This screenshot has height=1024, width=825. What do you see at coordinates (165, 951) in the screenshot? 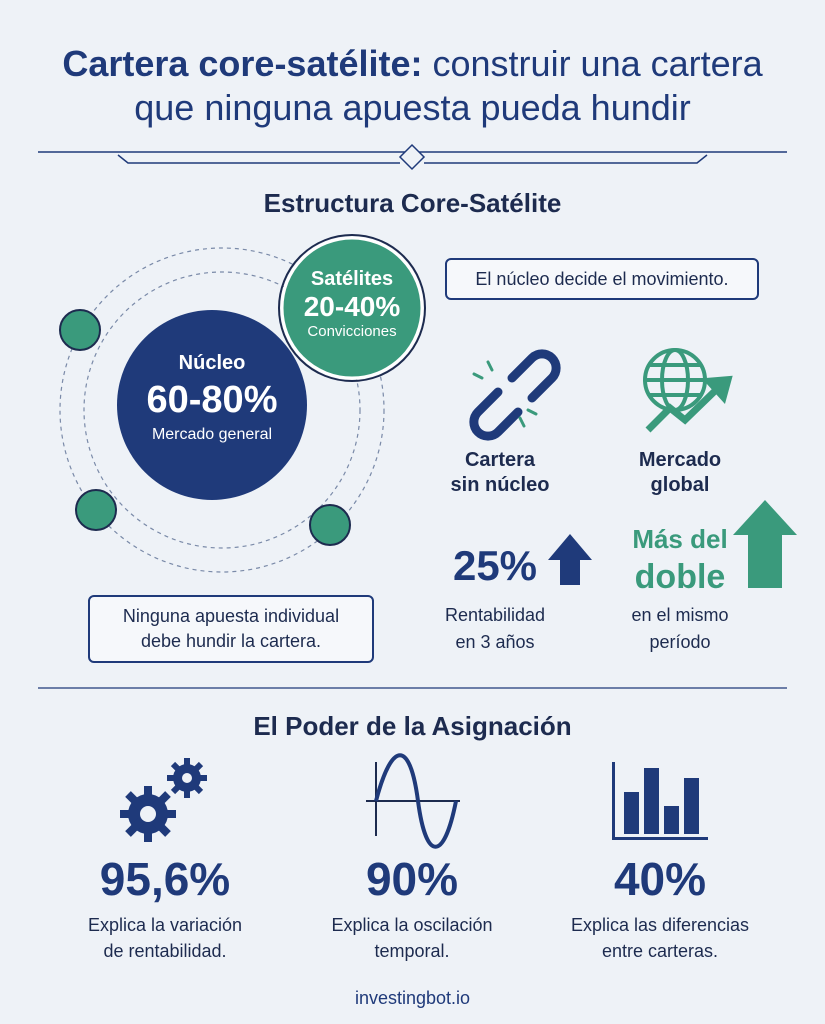
I see `caption-line: de rentabilidad.` at bounding box center [165, 951].